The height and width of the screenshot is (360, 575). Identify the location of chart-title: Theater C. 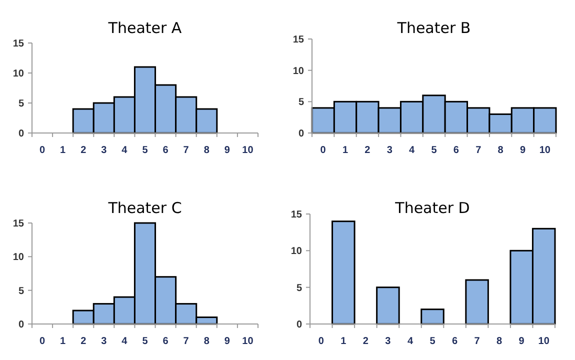
(144, 208).